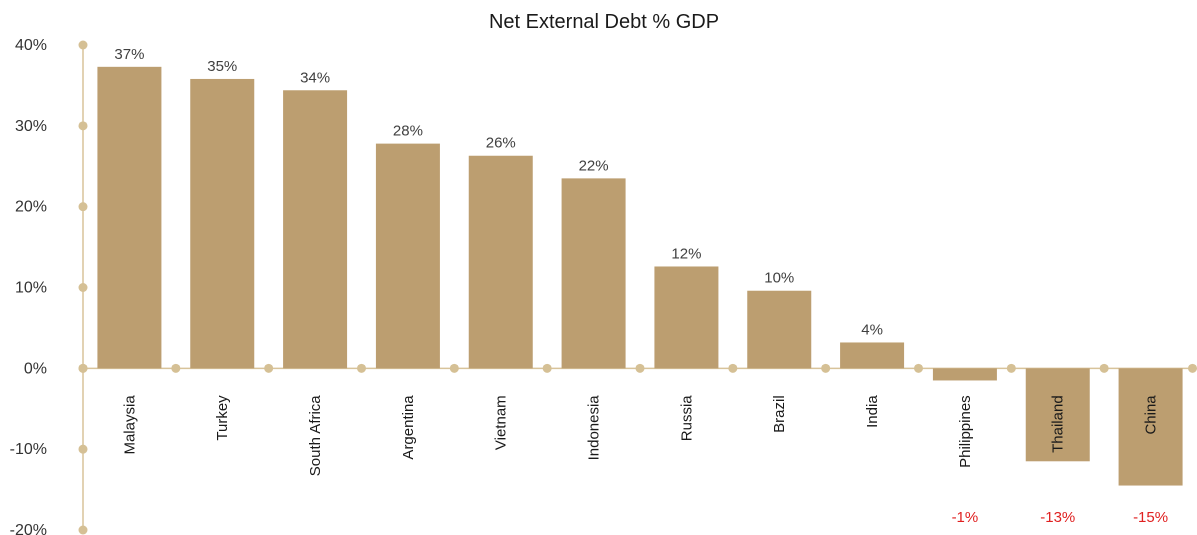 Image resolution: width=1197 pixels, height=535 pixels. I want to click on y-tick-label: 30%, so click(31, 126).